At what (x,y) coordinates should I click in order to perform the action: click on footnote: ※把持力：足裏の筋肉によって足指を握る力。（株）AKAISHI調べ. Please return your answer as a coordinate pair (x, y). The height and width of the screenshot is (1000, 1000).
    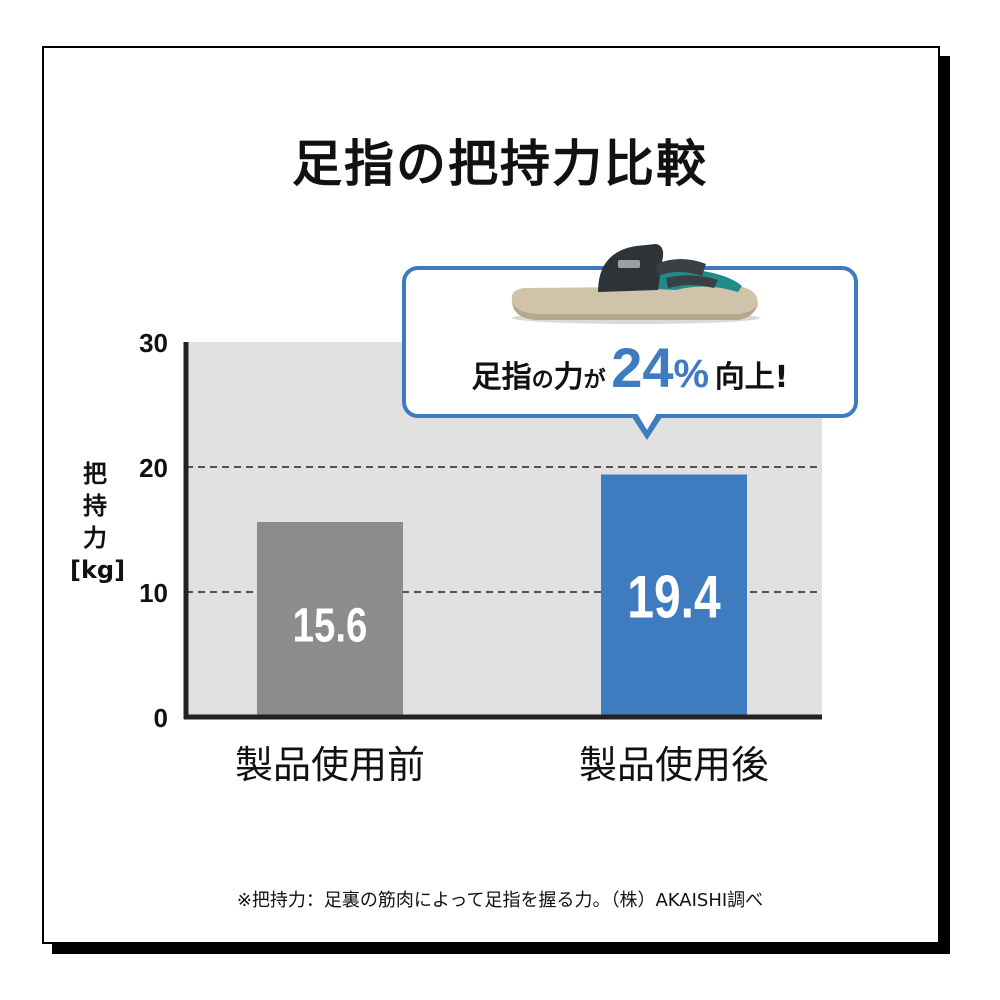
    Looking at the image, I should click on (500, 900).